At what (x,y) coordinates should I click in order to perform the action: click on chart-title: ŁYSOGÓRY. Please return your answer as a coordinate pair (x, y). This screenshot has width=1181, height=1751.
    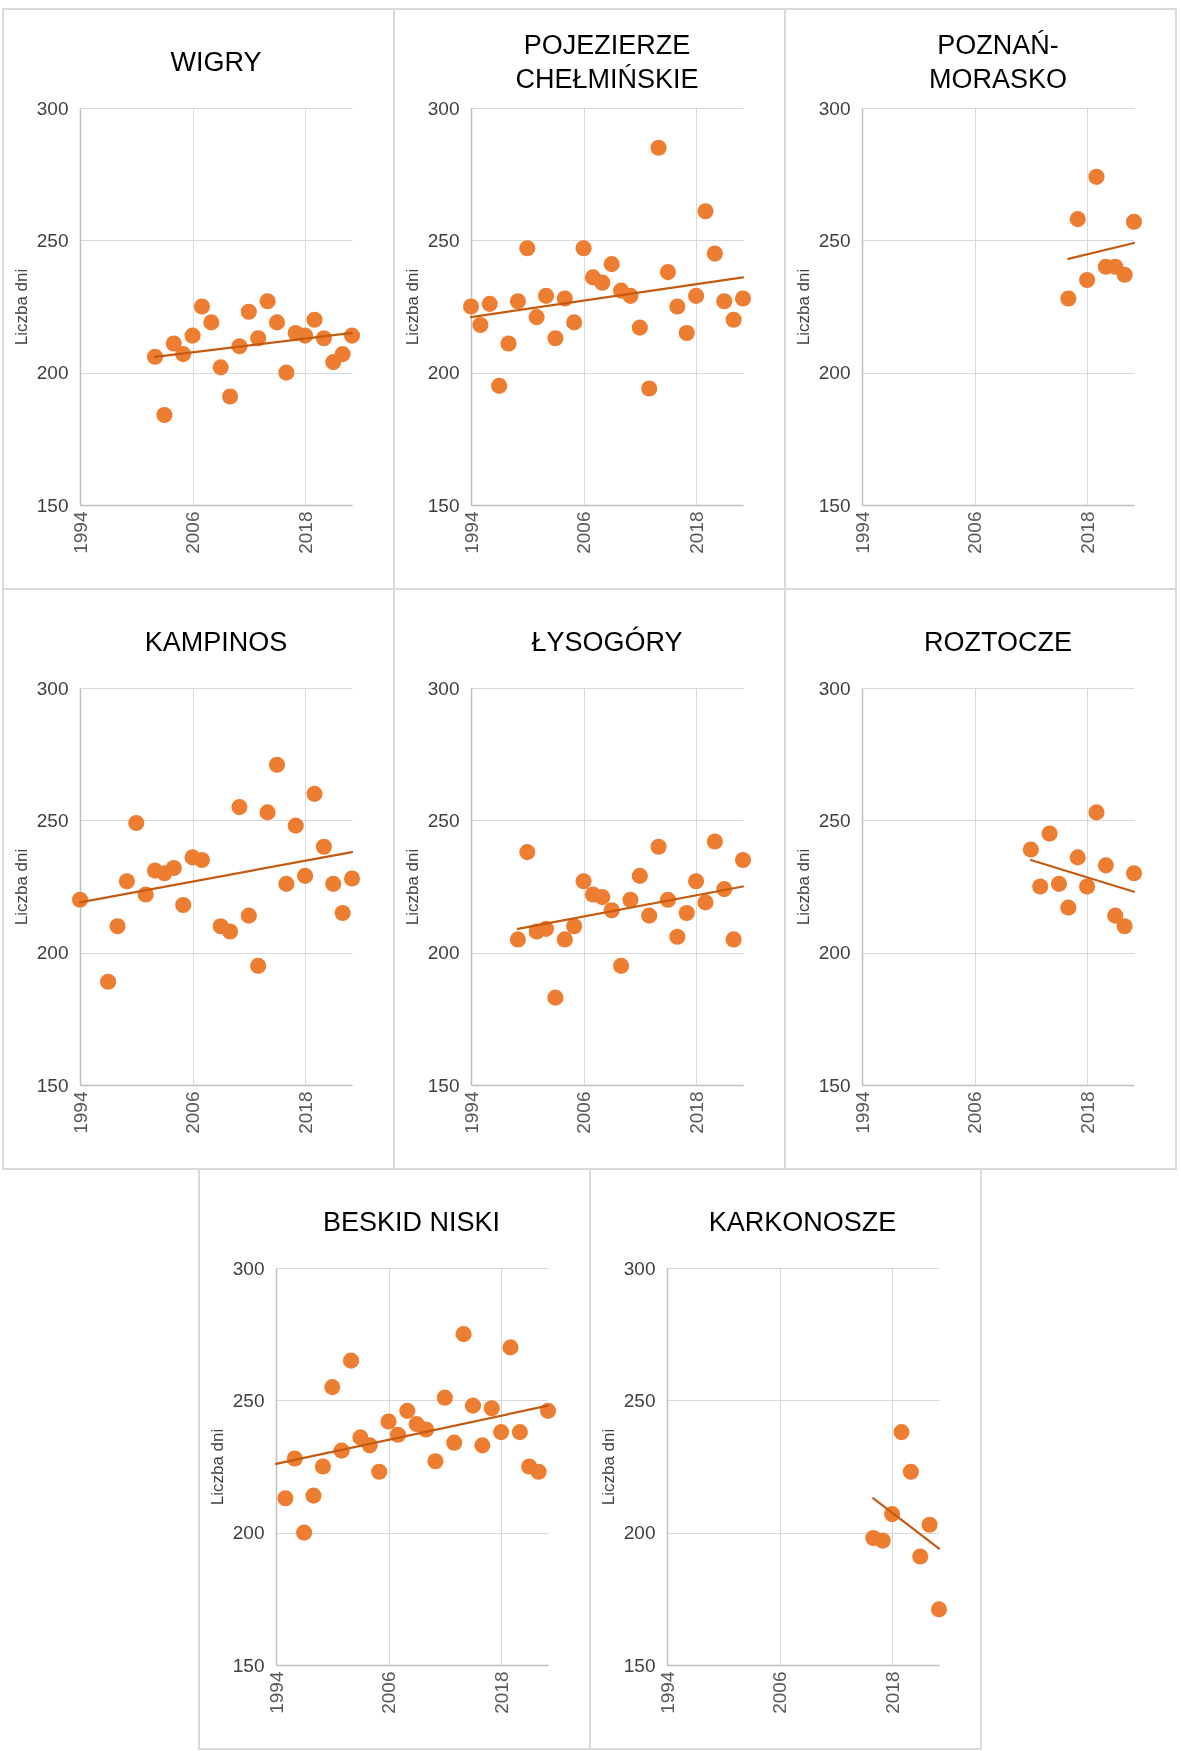
    Looking at the image, I should click on (607, 642).